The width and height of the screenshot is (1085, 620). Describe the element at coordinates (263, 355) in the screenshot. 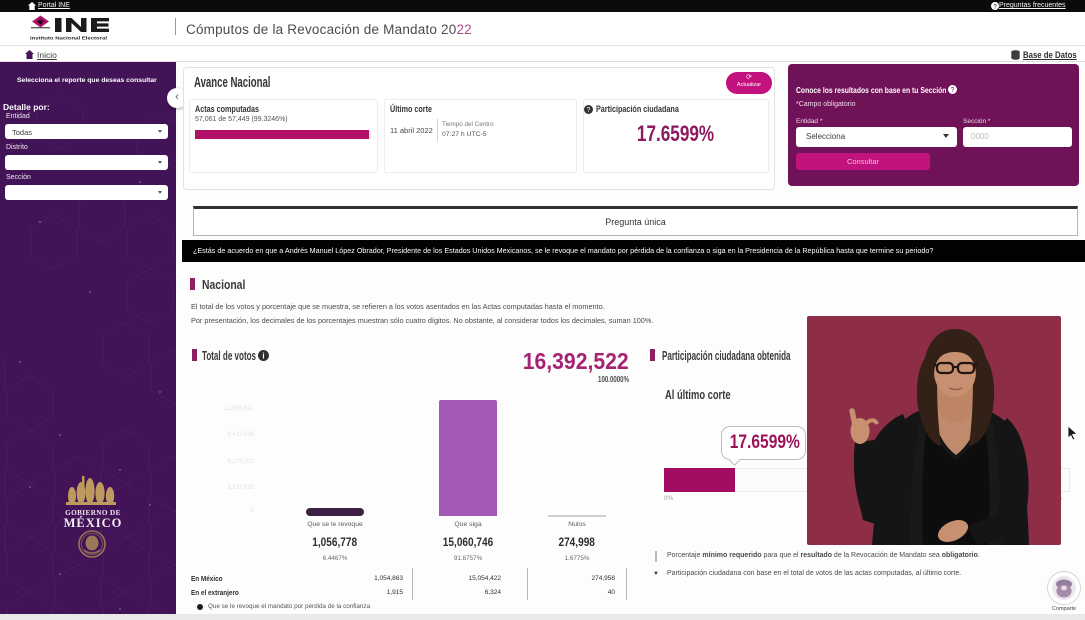

I see `svg-text: i` at that location.